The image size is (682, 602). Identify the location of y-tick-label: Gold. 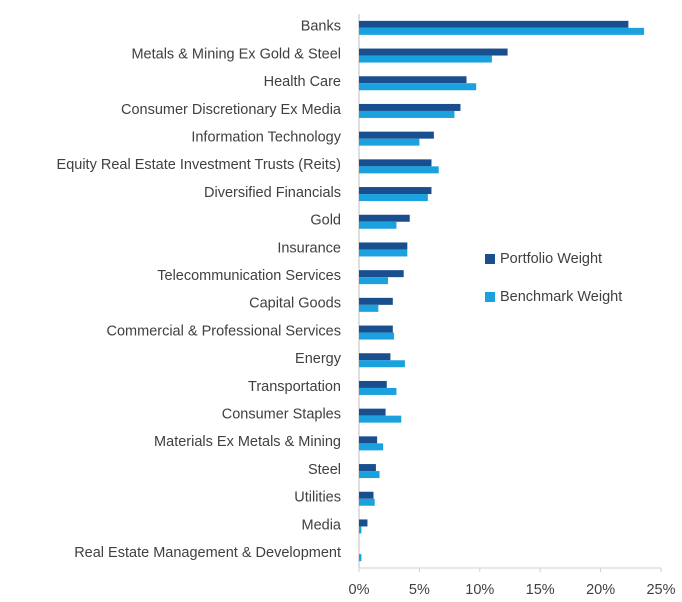
(325, 221).